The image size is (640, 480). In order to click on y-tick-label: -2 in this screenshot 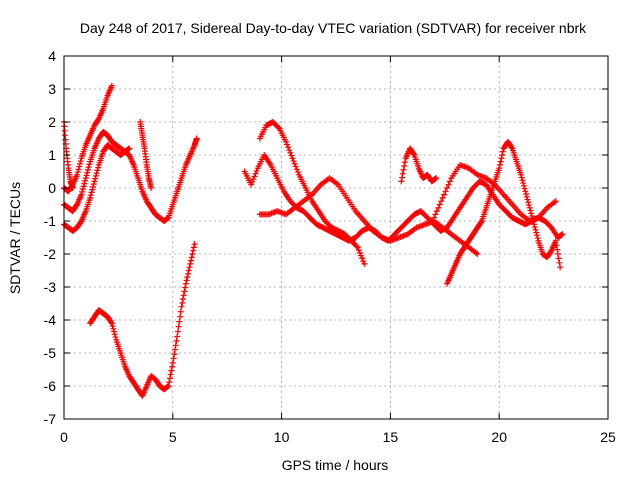, I will do `click(50, 254)`.